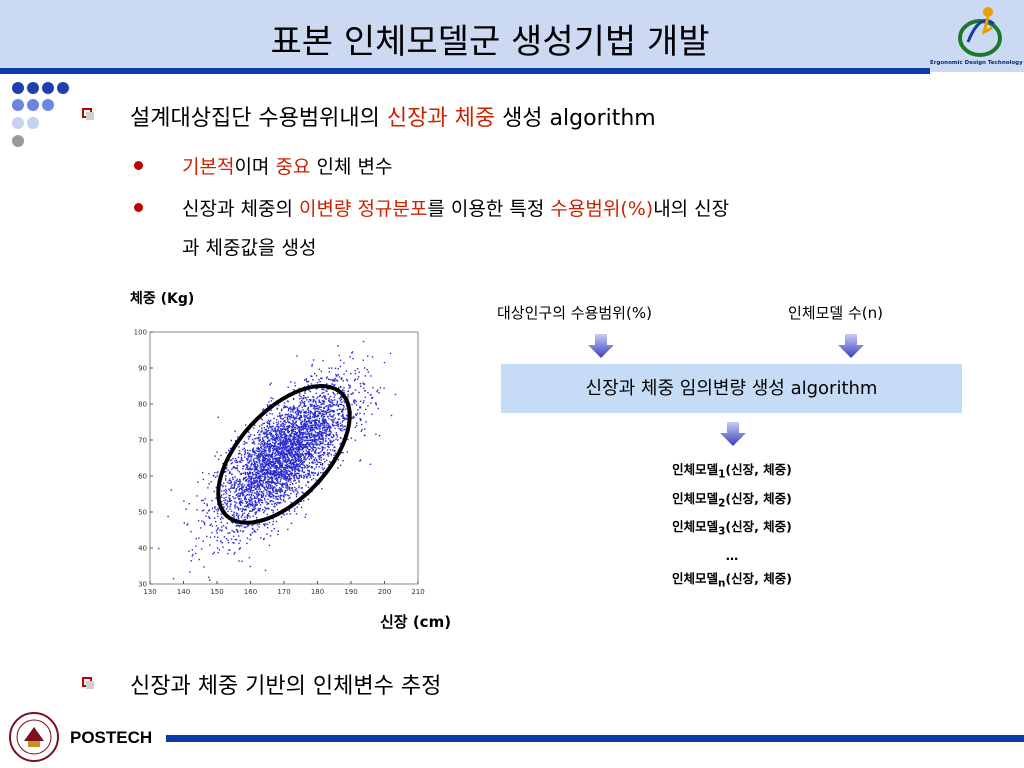 This screenshot has height=768, width=1024. What do you see at coordinates (732, 471) in the screenshot?
I see `output-model-item: 인체모델1(신장, 체중)` at bounding box center [732, 471].